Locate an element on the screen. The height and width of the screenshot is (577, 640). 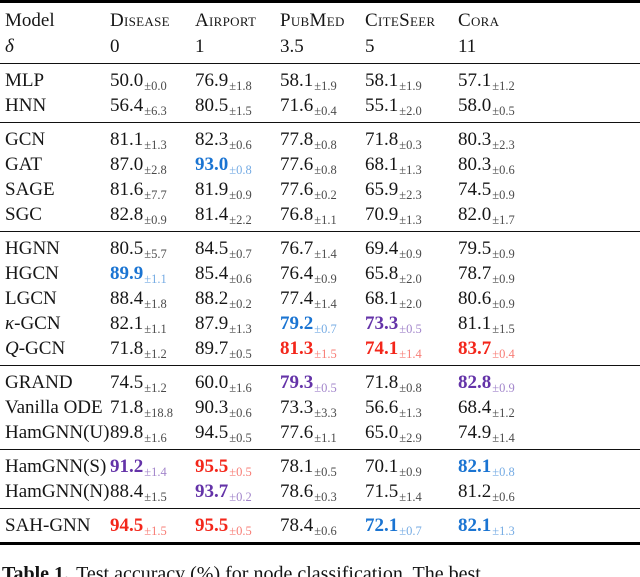
accuracy-cell: 82.1±1.3 is located at coordinates (549, 526).